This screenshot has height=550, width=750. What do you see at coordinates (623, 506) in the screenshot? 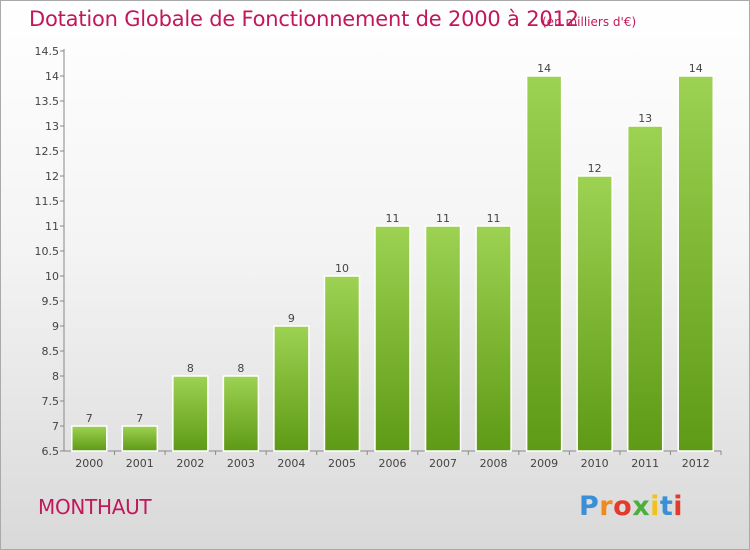
I see `logo-letter: o` at bounding box center [623, 506].